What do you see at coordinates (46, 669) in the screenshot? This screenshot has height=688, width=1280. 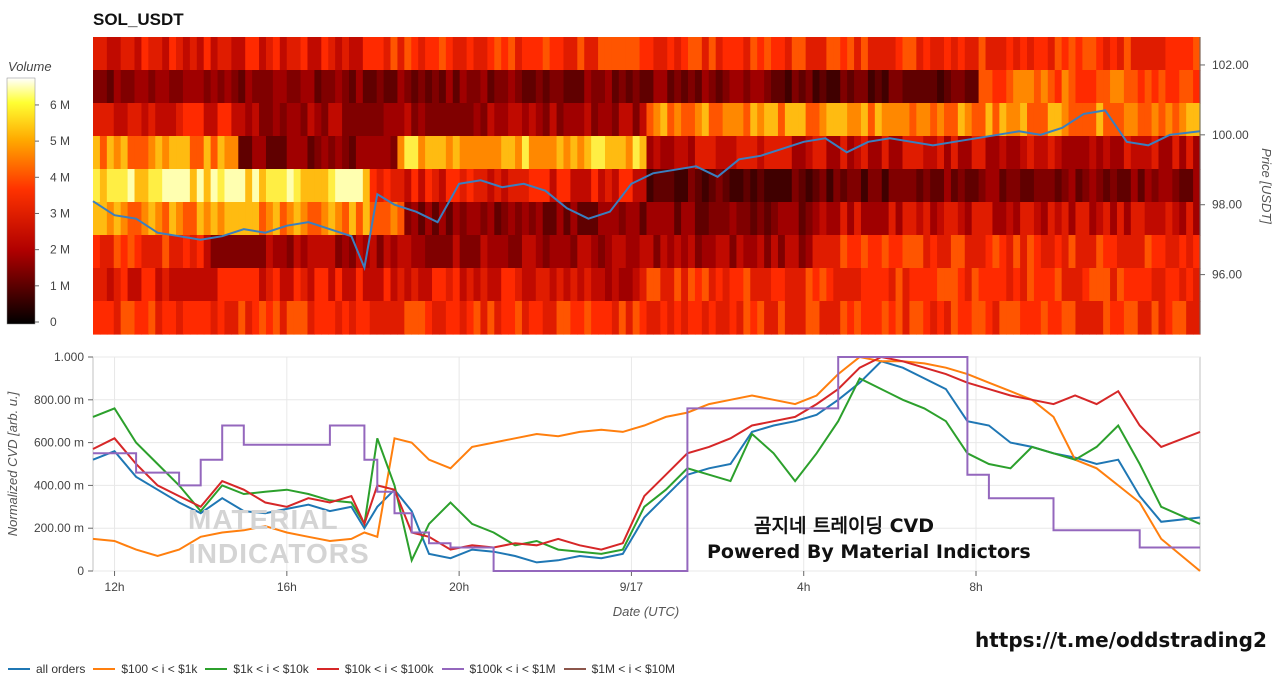 I see `legend-item: all orders` at bounding box center [46, 669].